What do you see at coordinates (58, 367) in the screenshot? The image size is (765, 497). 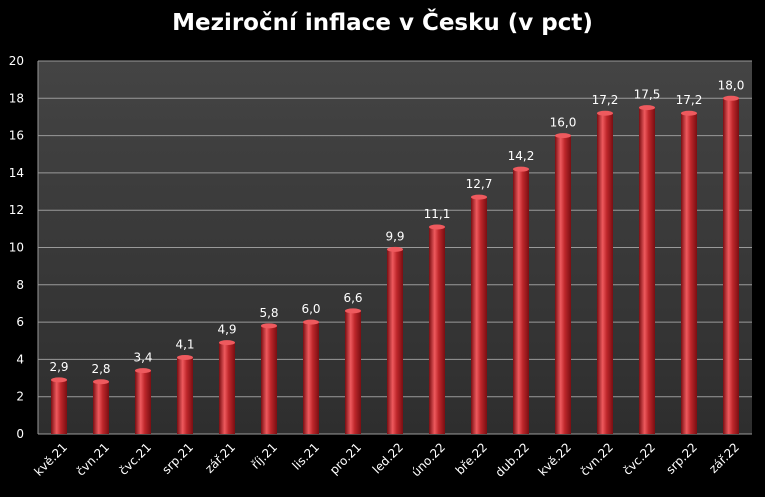 I see `data-label: 2,9` at bounding box center [58, 367].